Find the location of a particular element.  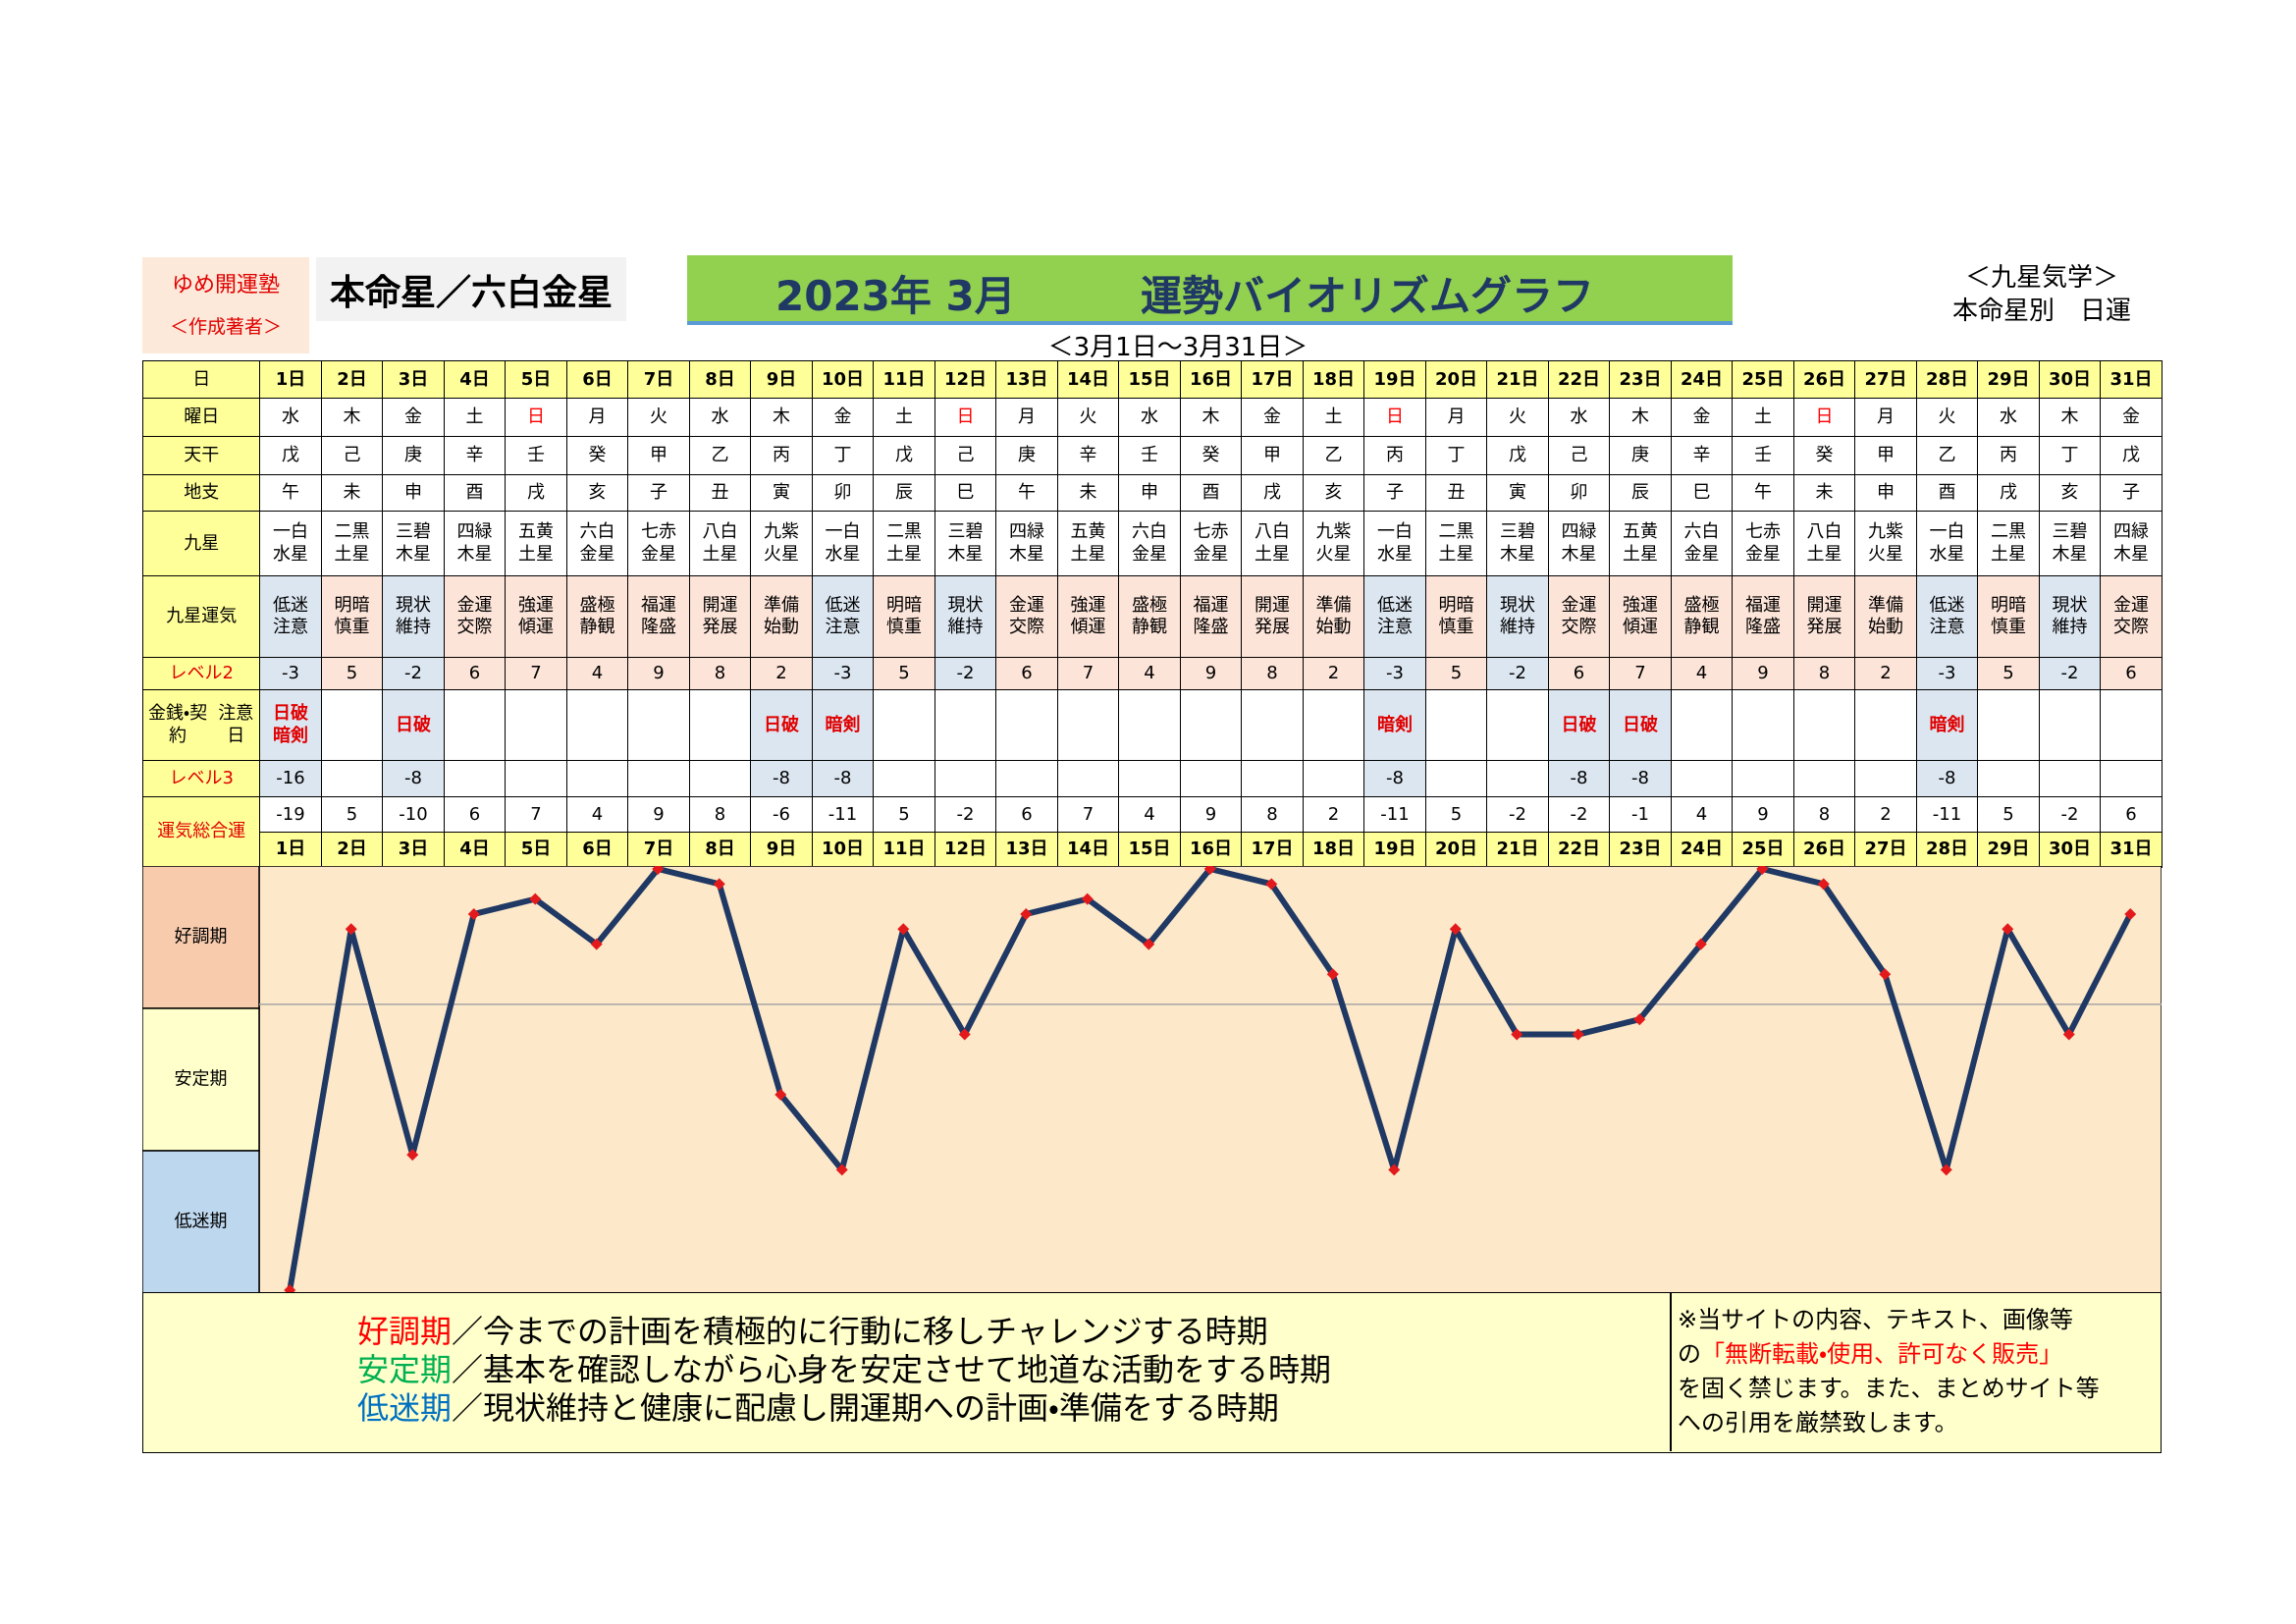

fortune-cell: 準備始動 is located at coordinates (1885, 617).